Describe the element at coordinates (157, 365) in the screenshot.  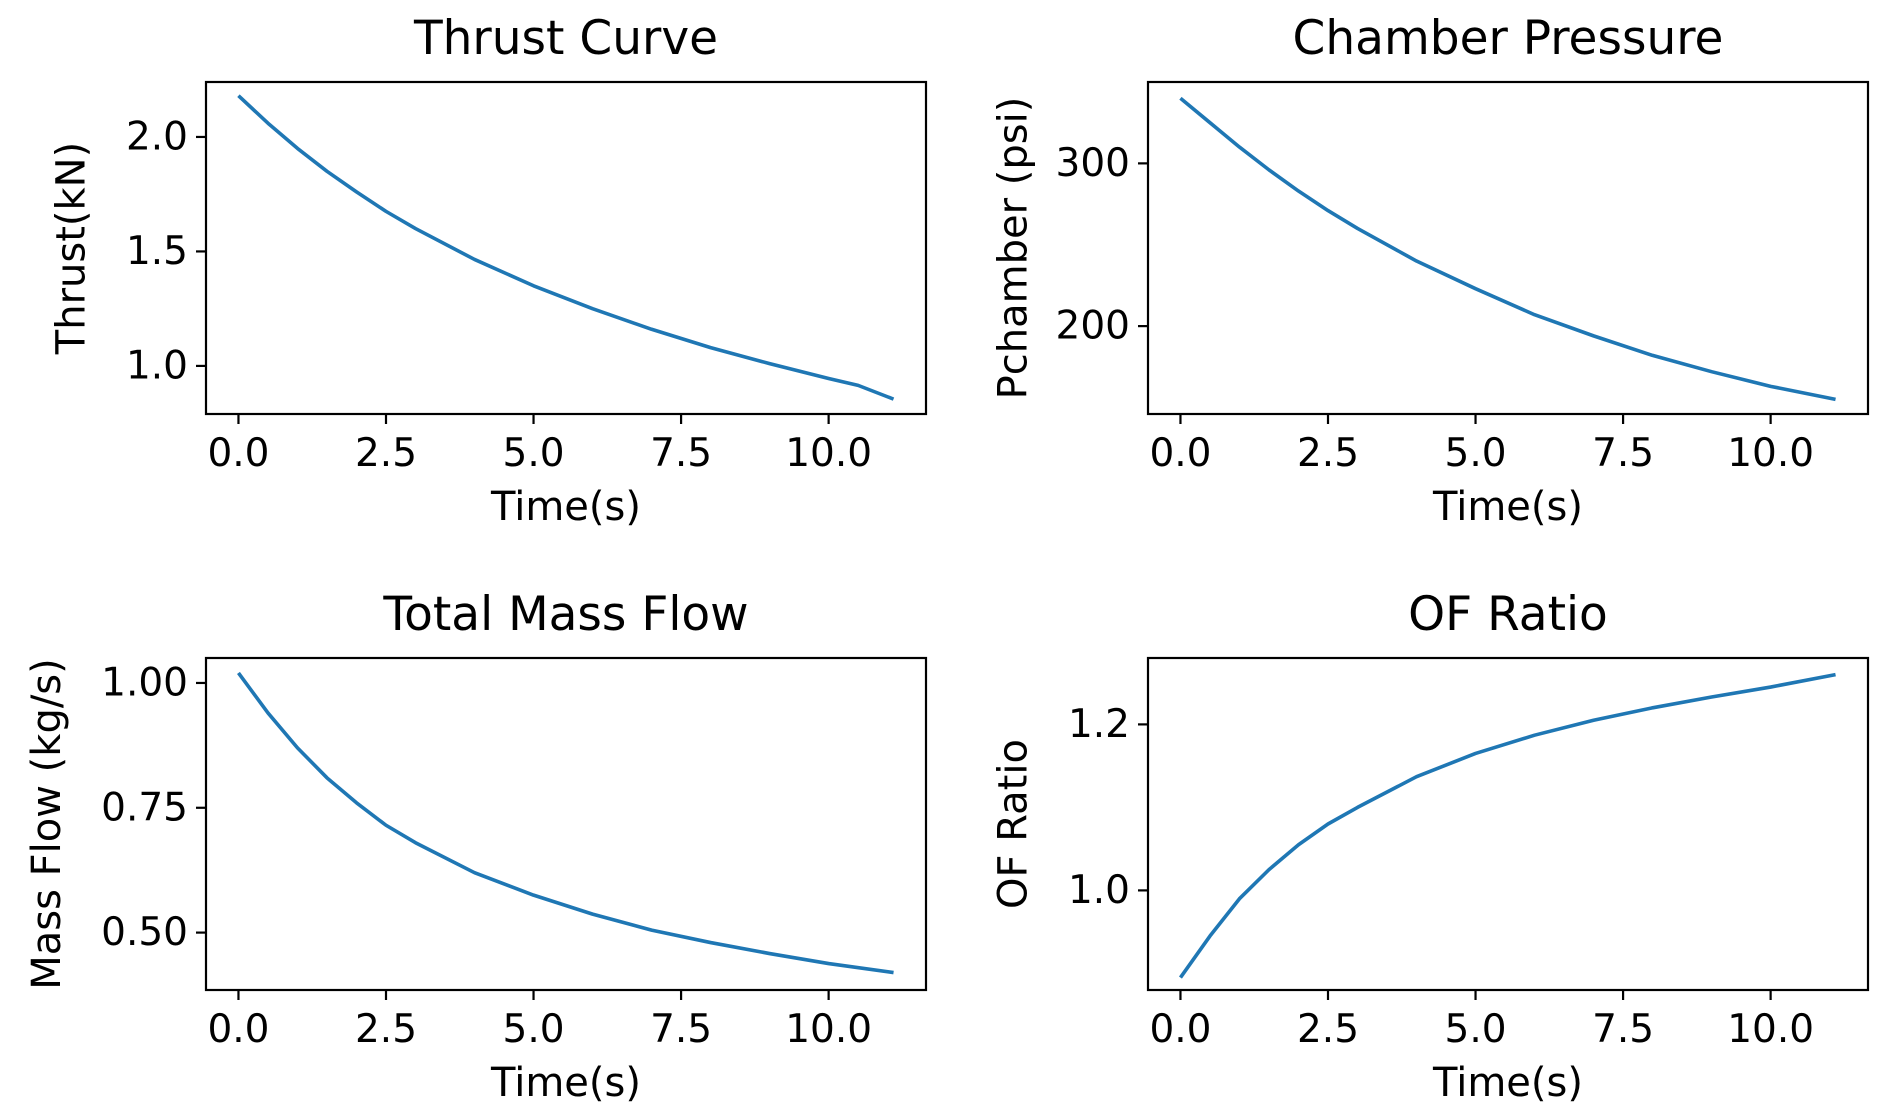
I see `thrust-curve-y-tick-label: 1.0` at that location.